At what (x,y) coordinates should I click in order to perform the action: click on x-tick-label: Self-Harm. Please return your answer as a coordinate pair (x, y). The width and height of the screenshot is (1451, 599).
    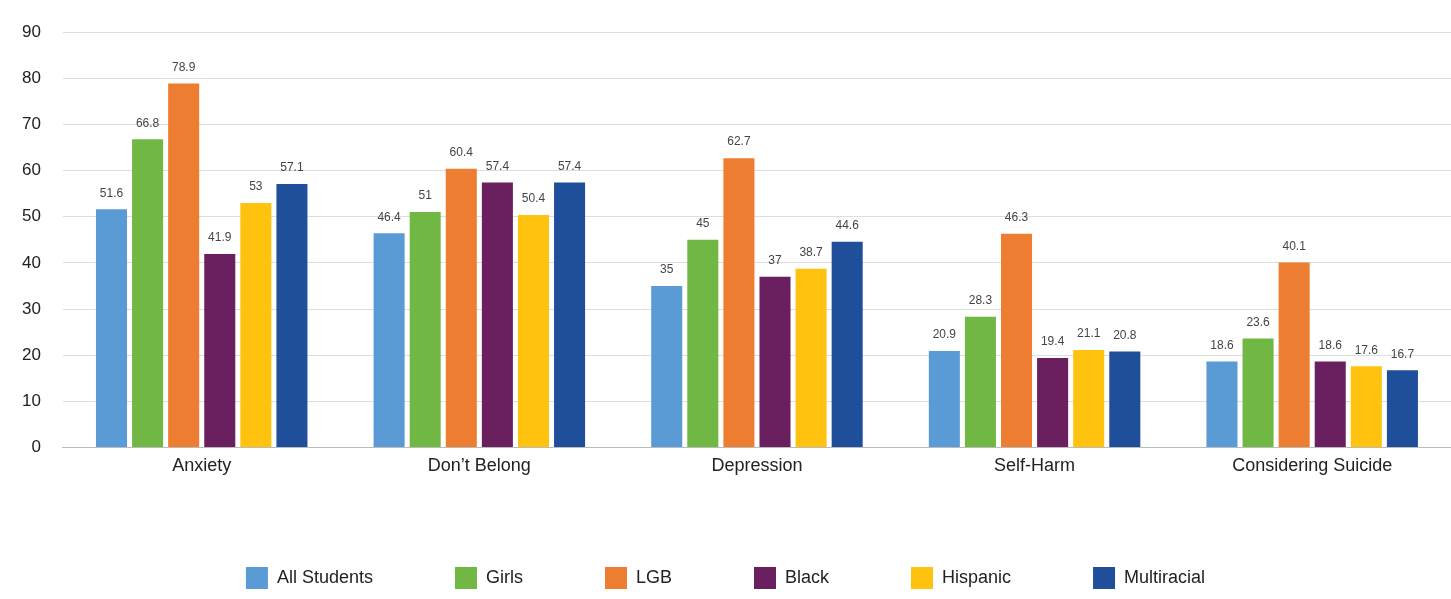
    Looking at the image, I should click on (1035, 465).